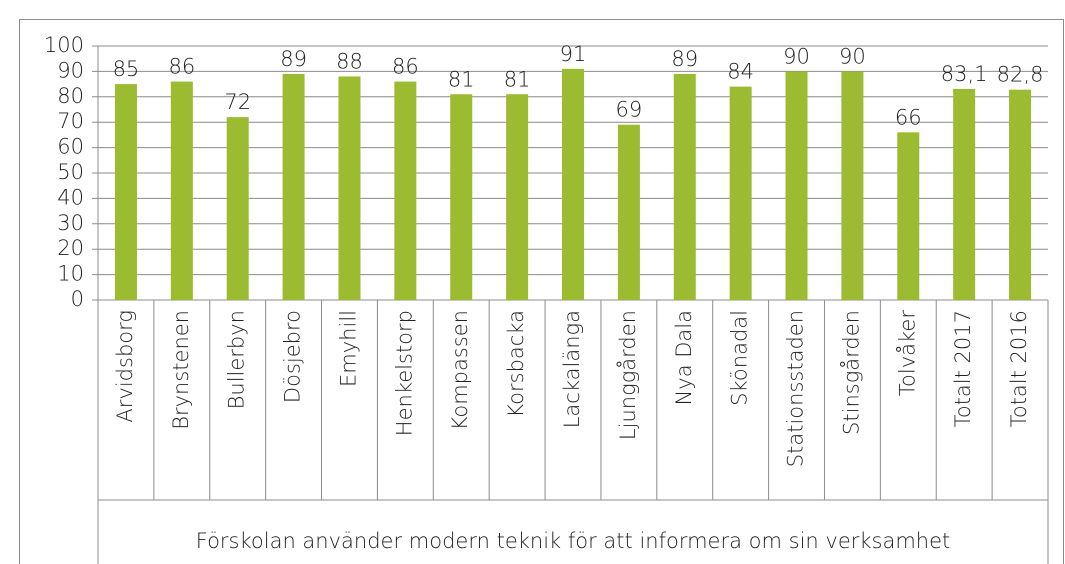  Describe the element at coordinates (851, 372) in the screenshot. I see `x-tick-label: Stinsgården` at that location.